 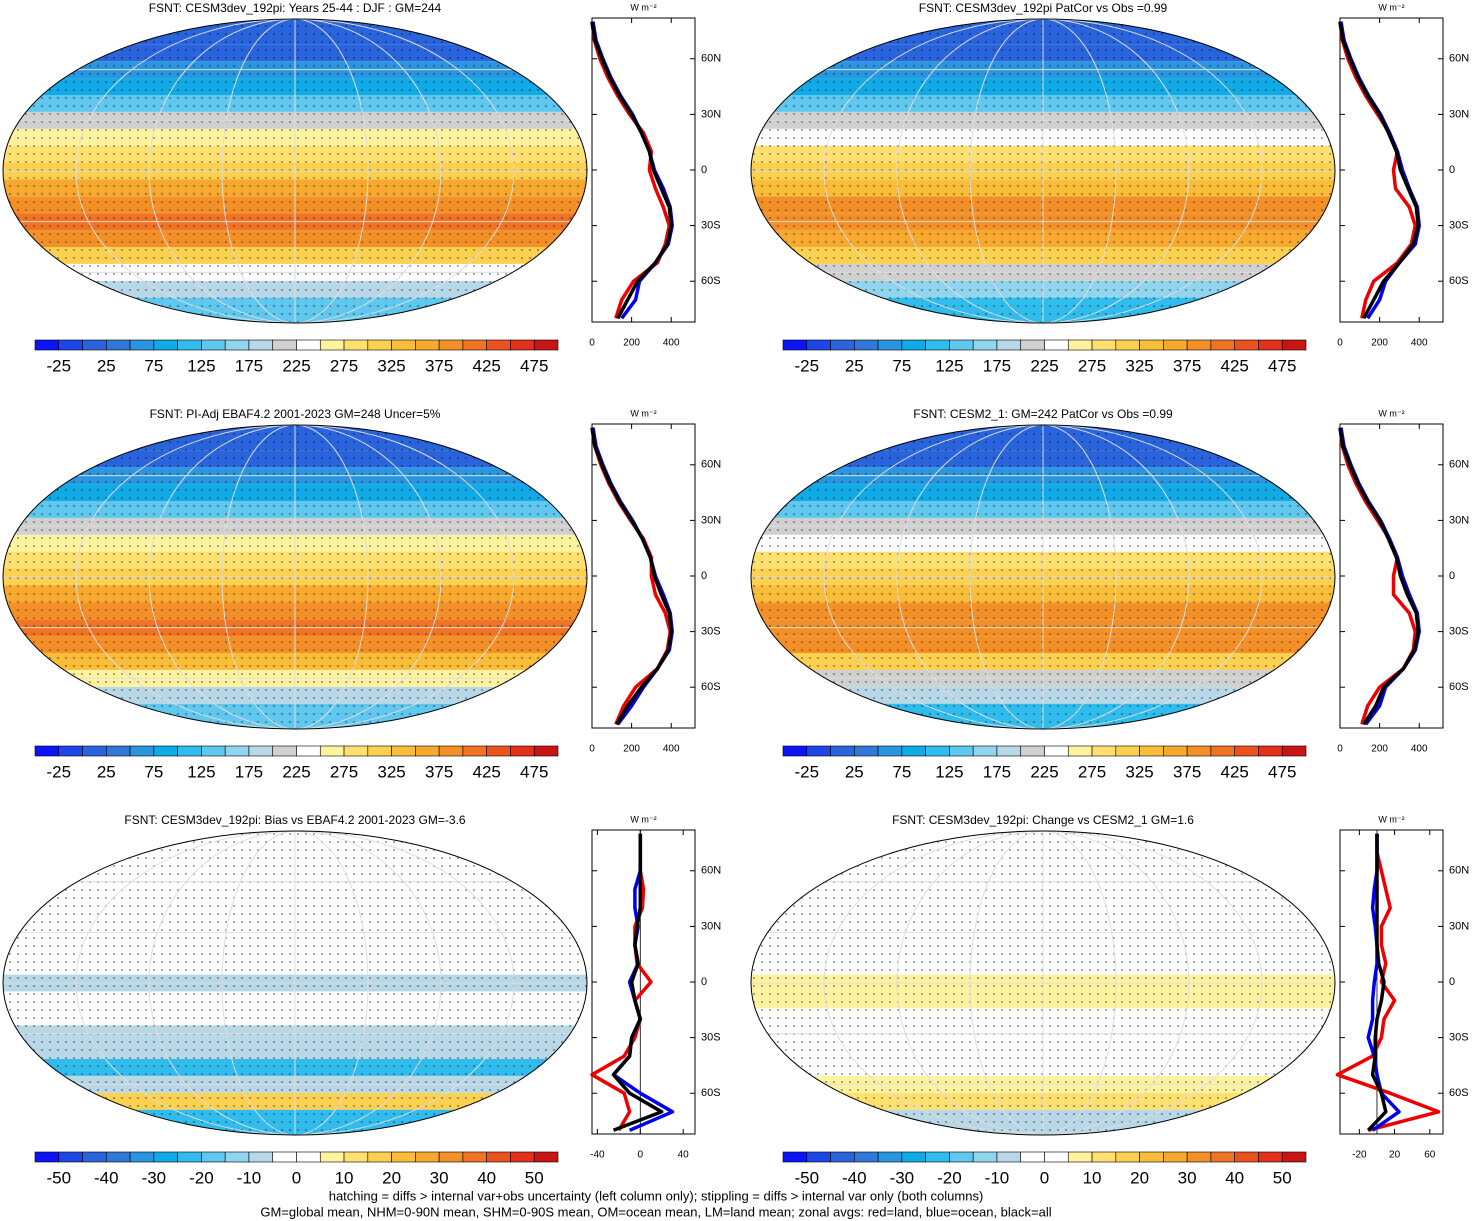 I want to click on x-tick-label: 200, so click(x=631, y=749).